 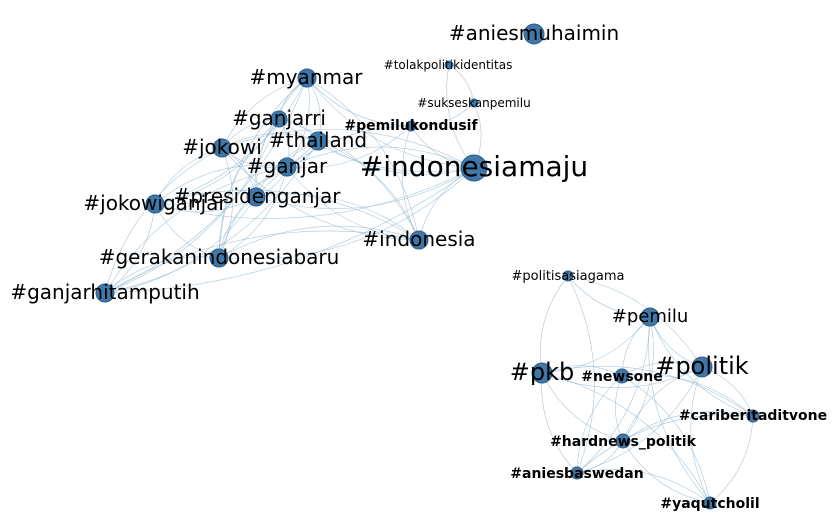 I want to click on edge-jokowi-ganjarhitamputih, so click(x=163, y=220).